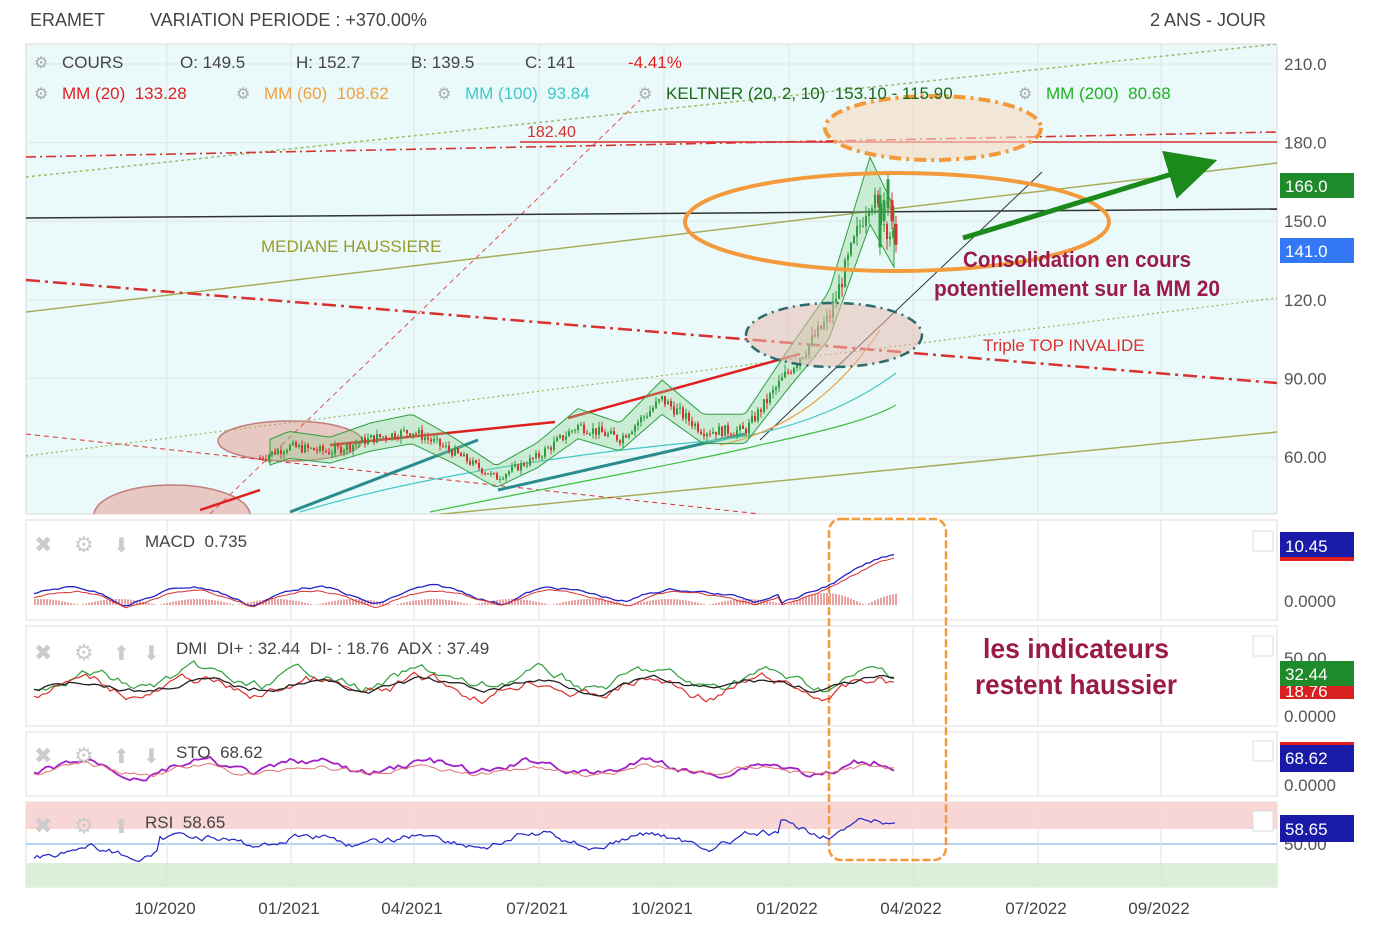 The width and height of the screenshot is (1386, 944). Describe the element at coordinates (84, 544) in the screenshot. I see `macd-gear-icon: ⚙` at that location.